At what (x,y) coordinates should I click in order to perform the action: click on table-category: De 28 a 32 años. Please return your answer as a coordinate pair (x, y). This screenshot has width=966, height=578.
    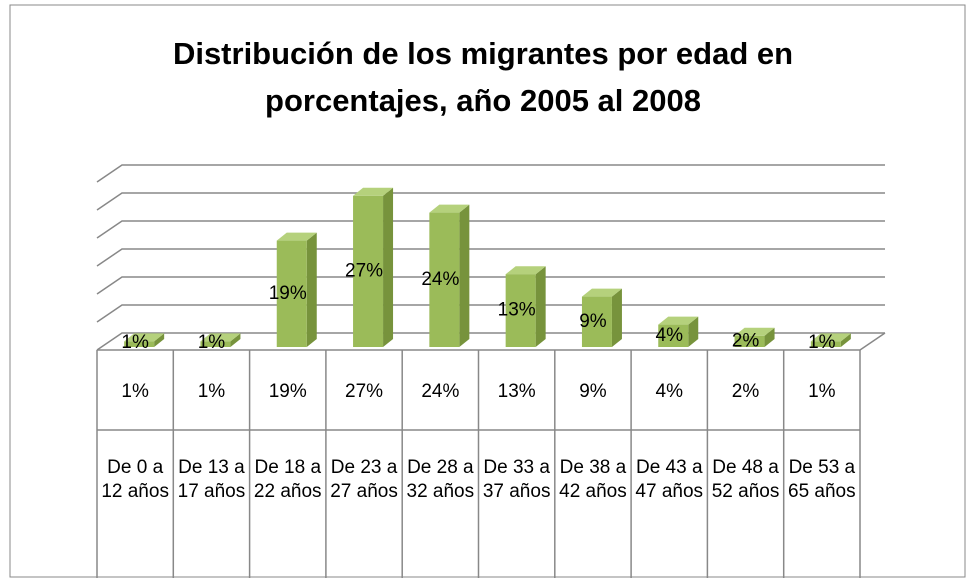
    Looking at the image, I should click on (440, 479).